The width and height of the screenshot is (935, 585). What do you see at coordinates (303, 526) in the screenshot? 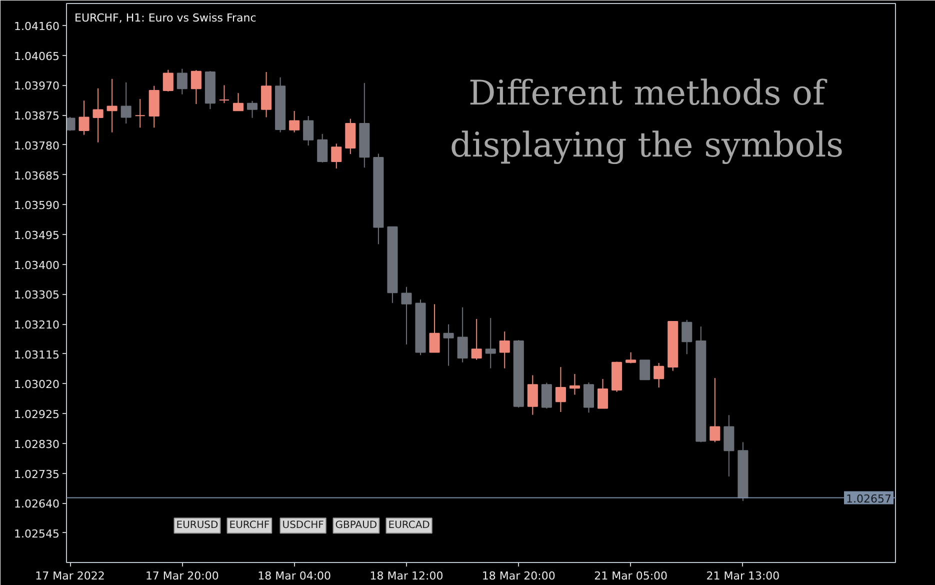
I see `annotation: USDCHF` at bounding box center [303, 526].